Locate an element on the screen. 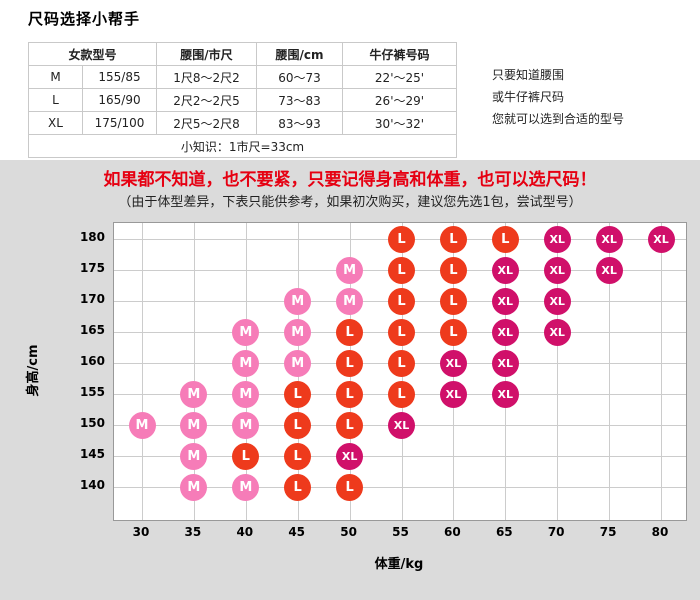 The height and width of the screenshot is (600, 700). x-tick-label: 80 is located at coordinates (660, 532).